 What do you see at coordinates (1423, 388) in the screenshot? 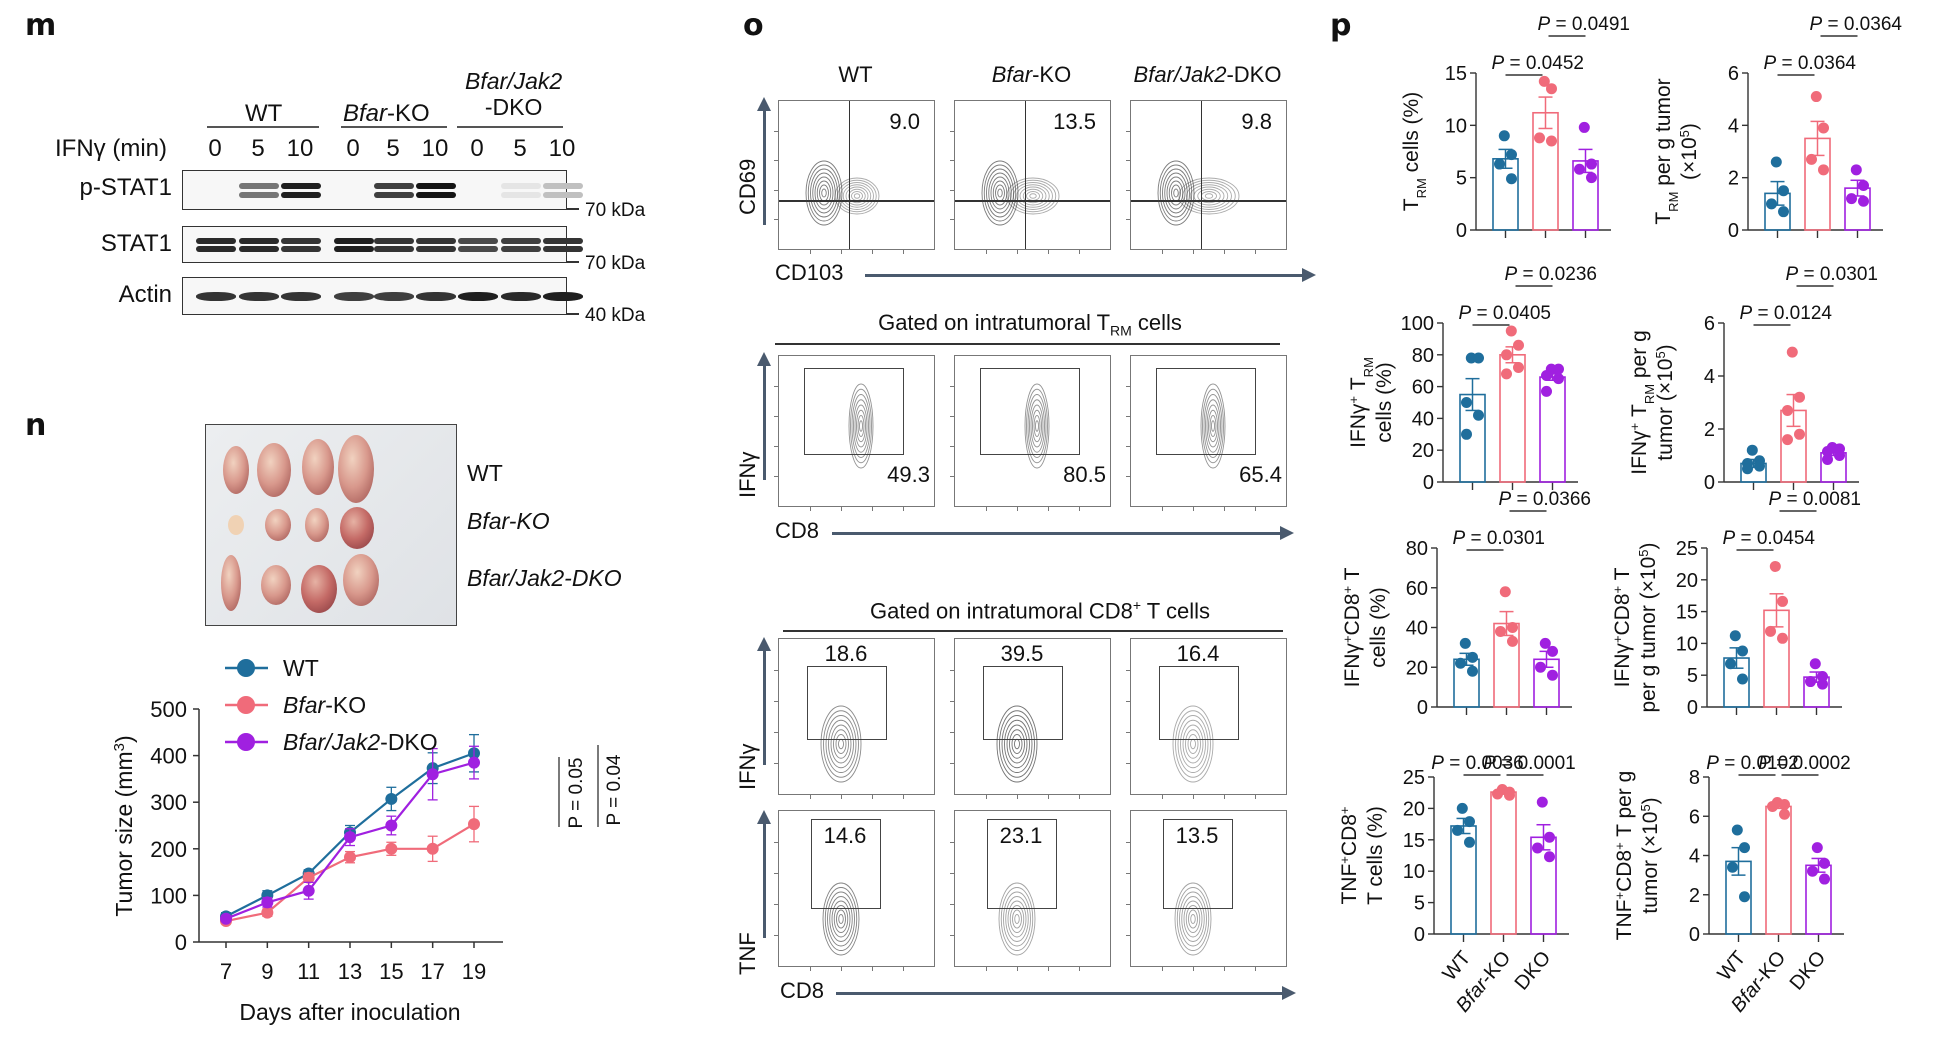
I see `y-tick-label: 60` at bounding box center [1423, 388].